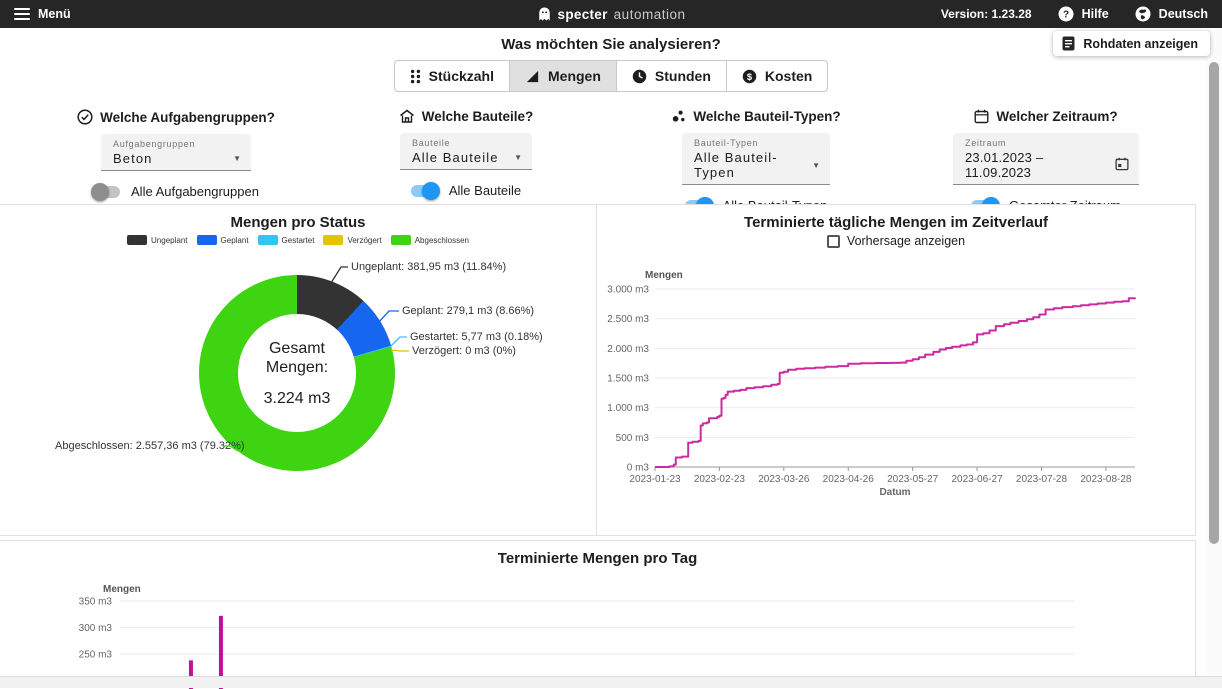 The height and width of the screenshot is (689, 1222). I want to click on tab-stunden: Stunden, so click(670, 76).